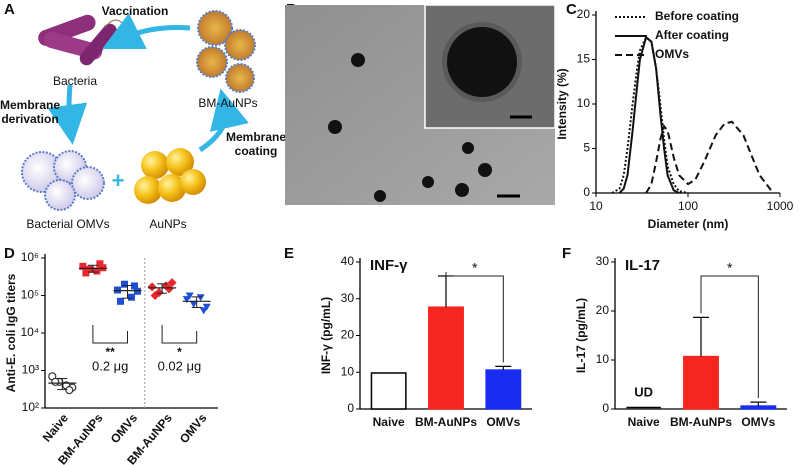 The image size is (800, 465). Describe the element at coordinates (30, 295) in the screenshot. I see `y-tick-label: 10⁵` at that location.